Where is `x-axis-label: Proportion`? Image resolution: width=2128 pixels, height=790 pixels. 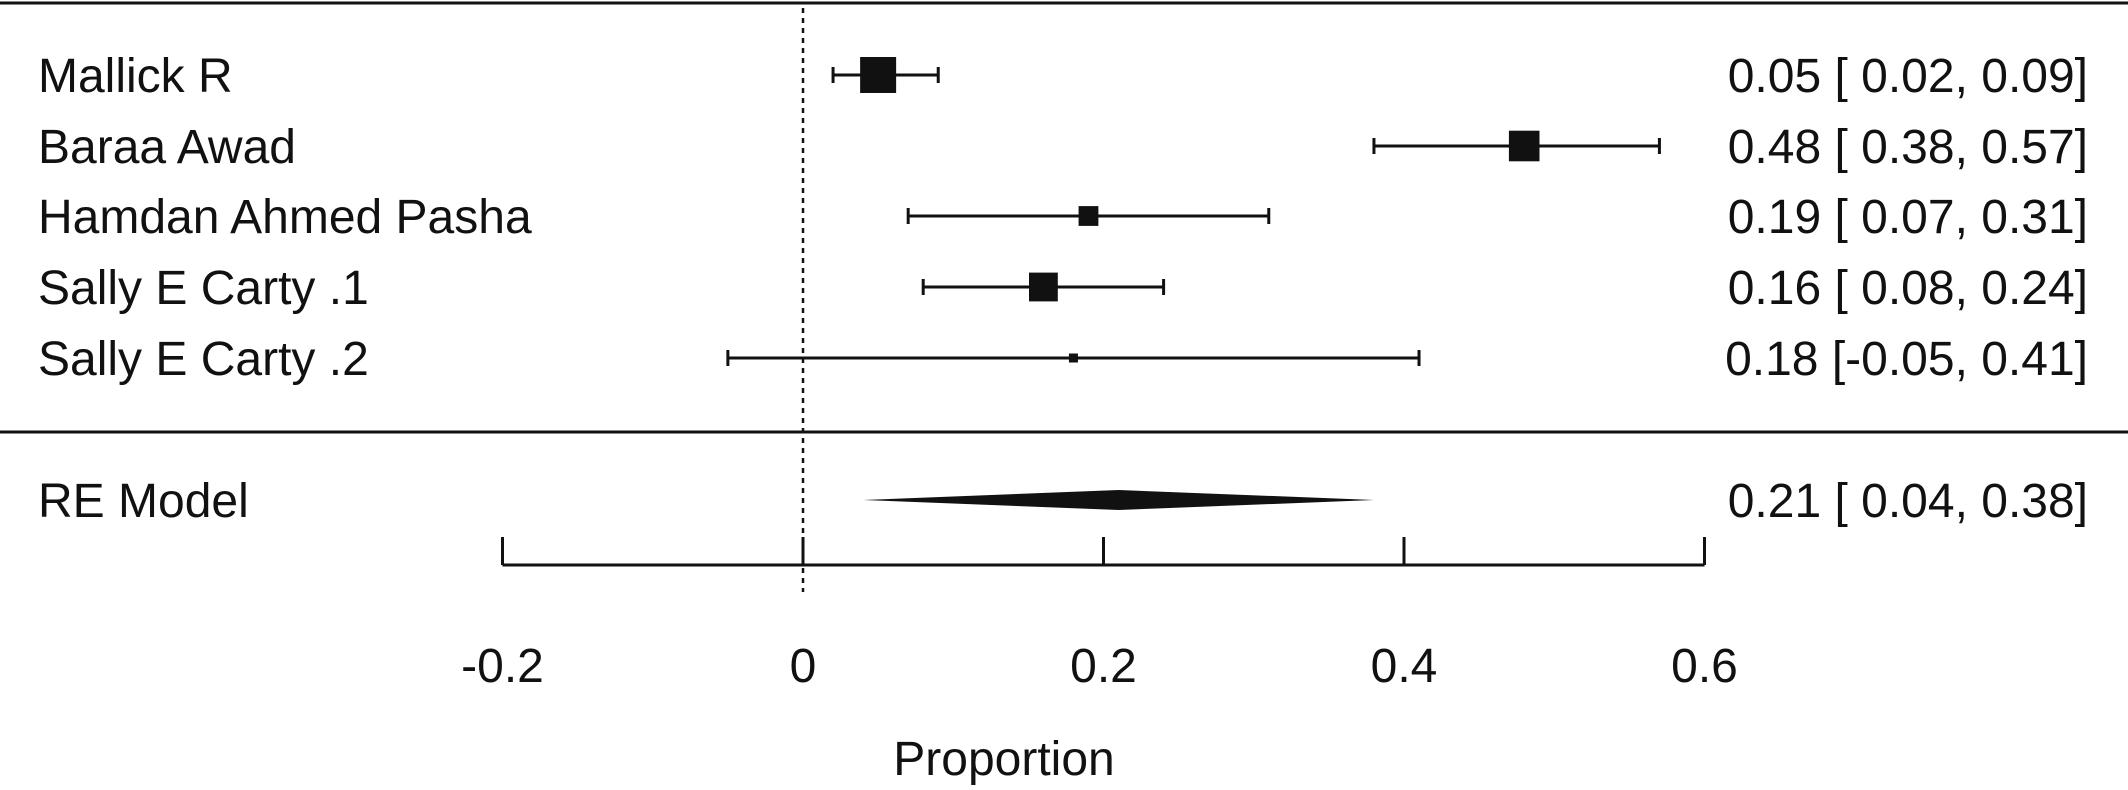
x-axis-label: Proportion is located at coordinates (1003, 759).